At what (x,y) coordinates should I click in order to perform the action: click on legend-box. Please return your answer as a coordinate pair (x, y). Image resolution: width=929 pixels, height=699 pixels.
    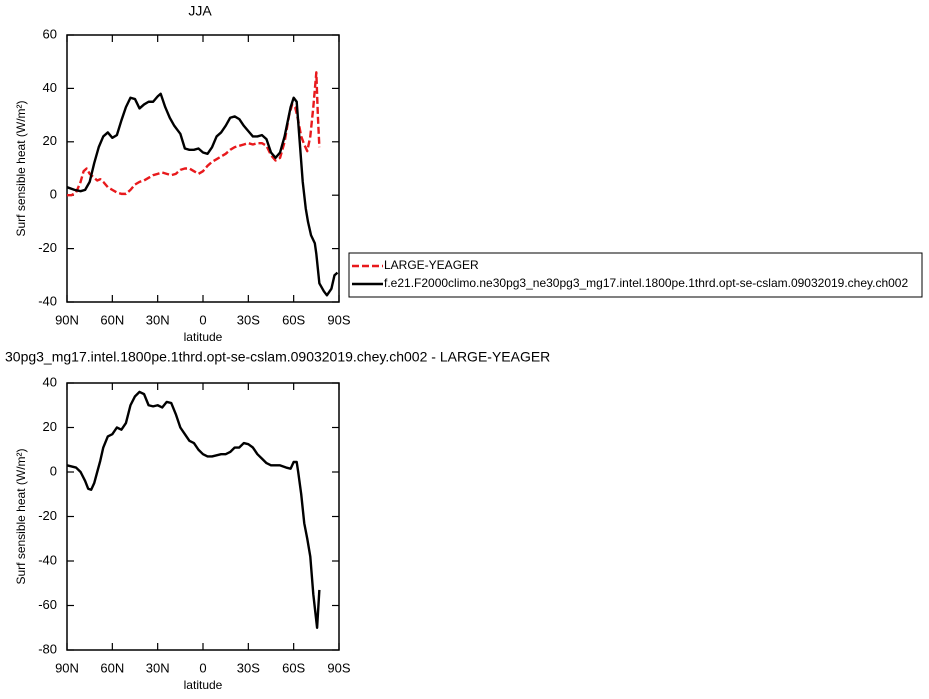
    Looking at the image, I should click on (635, 275).